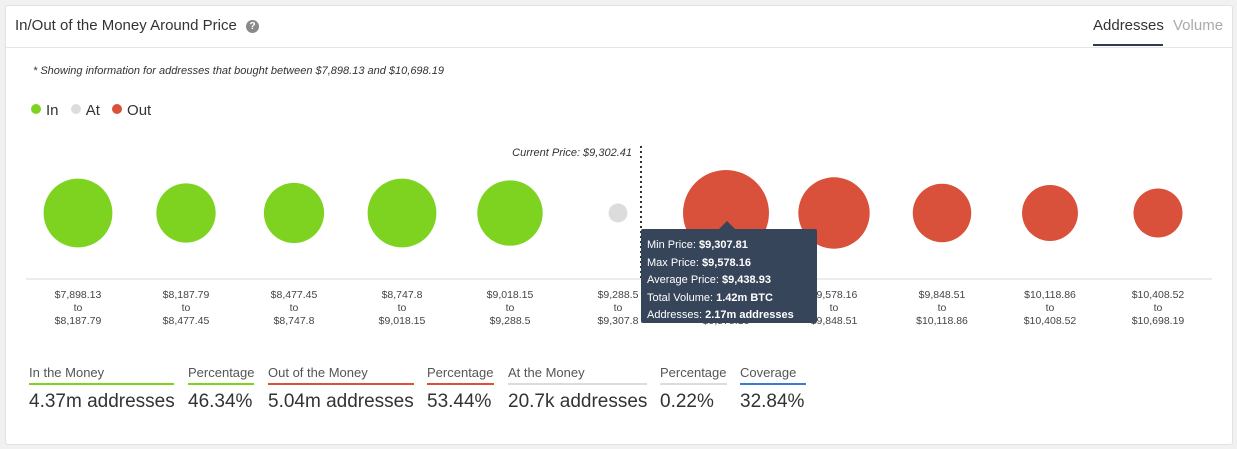  What do you see at coordinates (36, 109) in the screenshot?
I see `legend-dot-in-icon` at bounding box center [36, 109].